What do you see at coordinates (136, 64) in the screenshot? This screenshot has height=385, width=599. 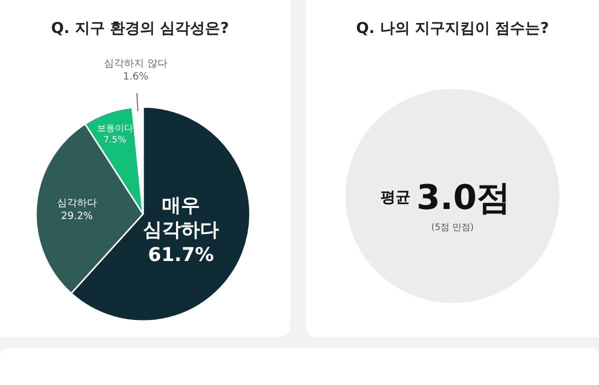 I see `slice-label: 심각하지 않다` at bounding box center [136, 64].